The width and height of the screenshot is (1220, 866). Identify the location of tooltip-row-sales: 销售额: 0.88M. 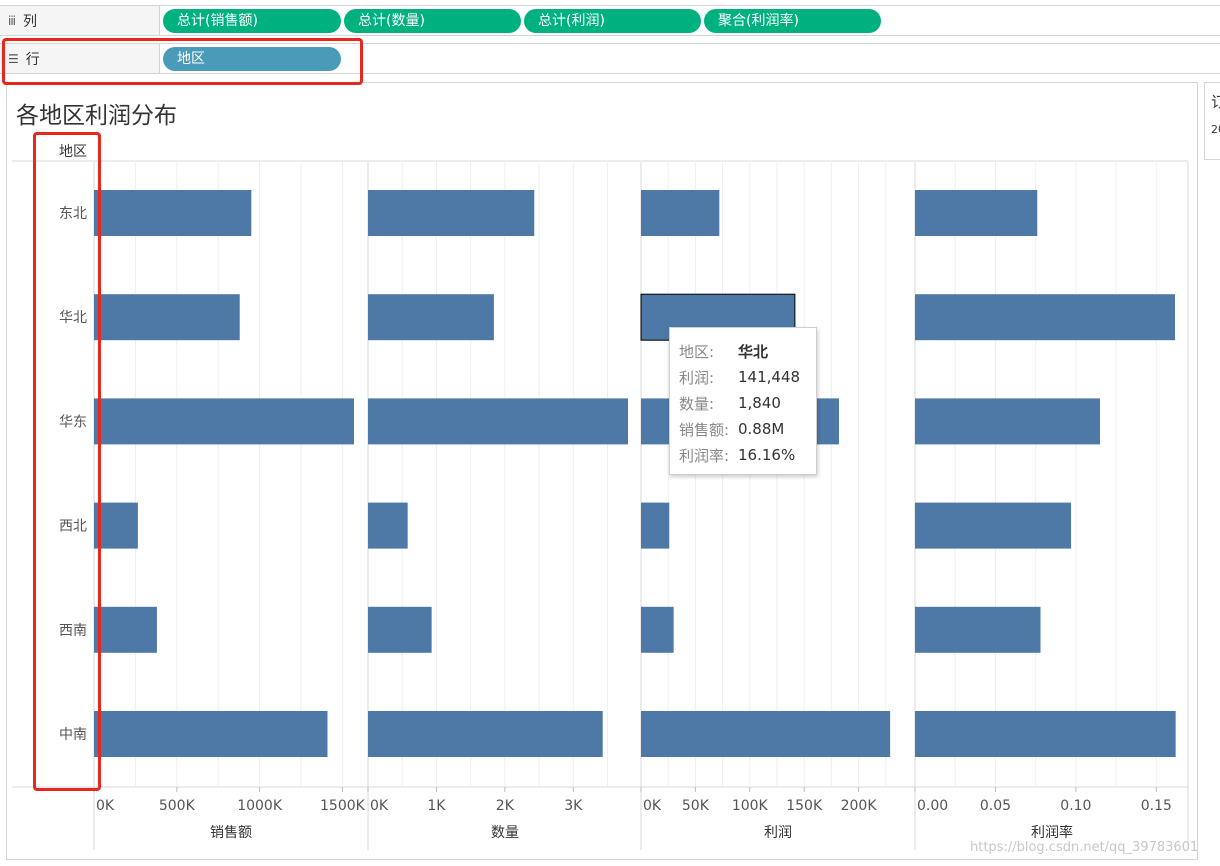
(747, 429).